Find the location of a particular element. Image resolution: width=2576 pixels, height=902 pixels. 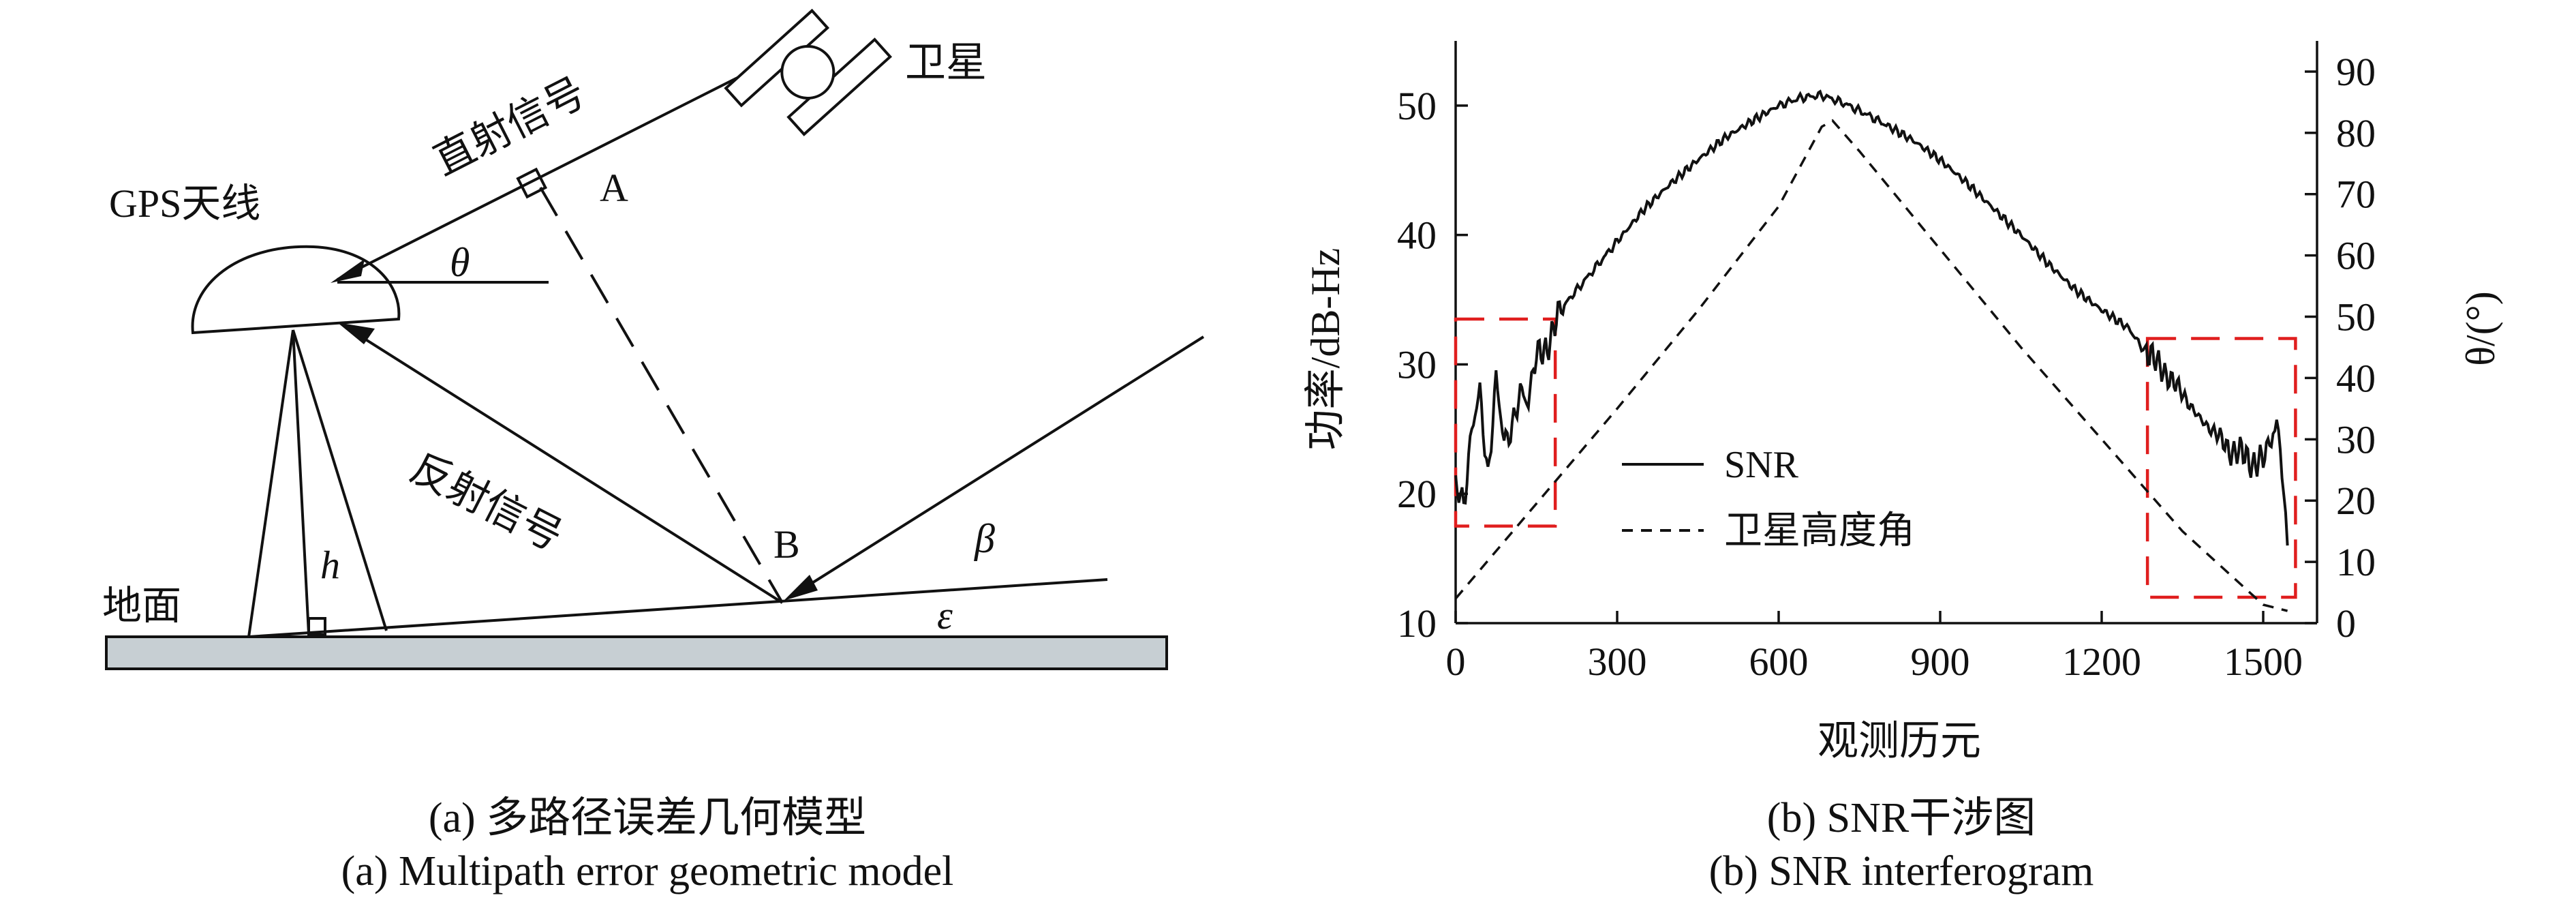

reflected-signal-ray is located at coordinates (563, 465).